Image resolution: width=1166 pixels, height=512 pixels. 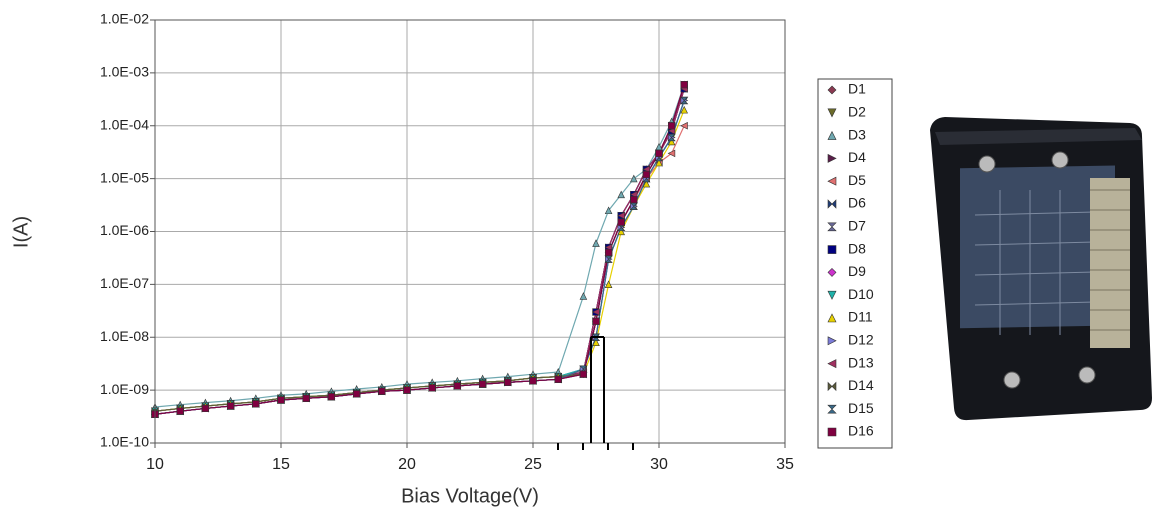 What do you see at coordinates (785, 464) in the screenshot?
I see `x-tick-label: 35` at bounding box center [785, 464].